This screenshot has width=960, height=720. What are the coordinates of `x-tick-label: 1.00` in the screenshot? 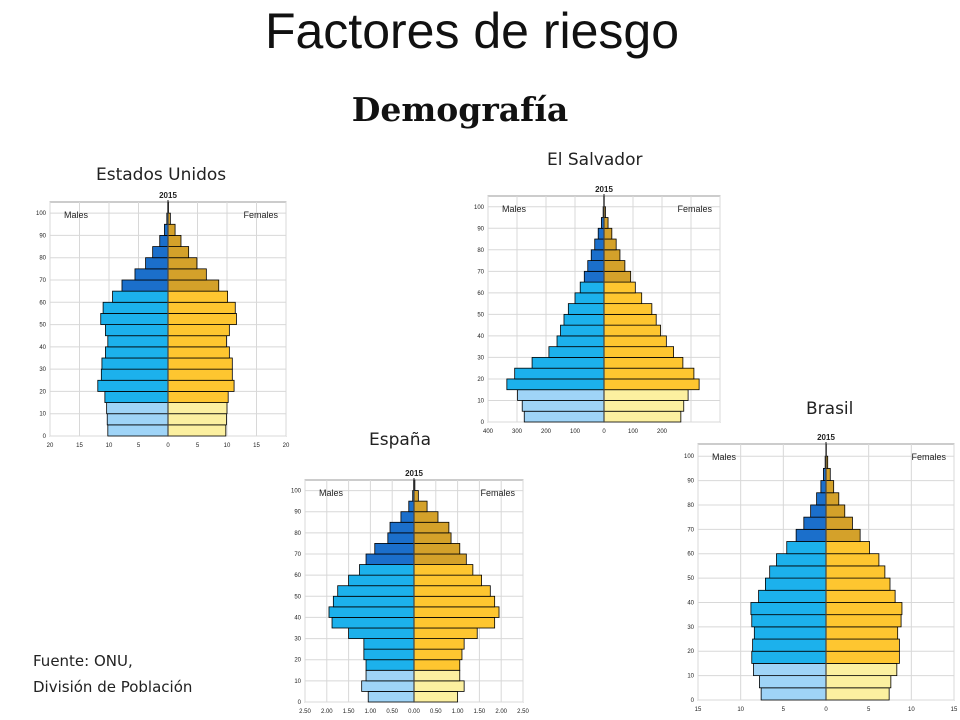 It's located at (458, 712).